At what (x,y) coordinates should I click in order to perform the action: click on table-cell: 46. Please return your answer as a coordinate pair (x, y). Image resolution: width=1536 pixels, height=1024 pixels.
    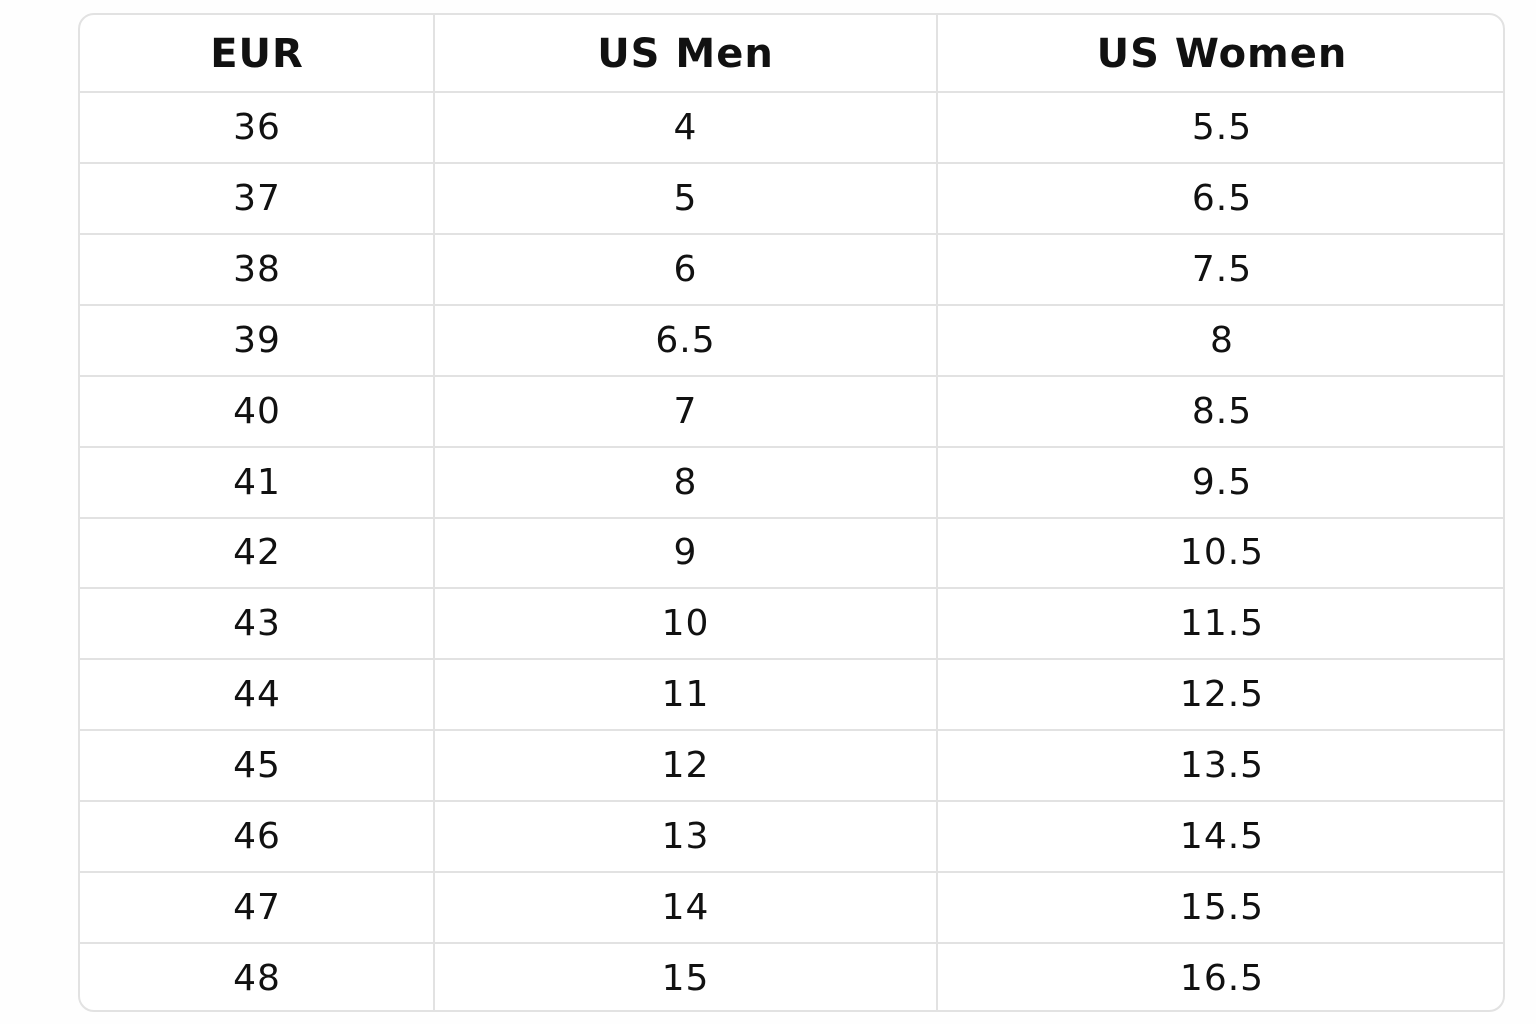
    Looking at the image, I should click on (257, 837).